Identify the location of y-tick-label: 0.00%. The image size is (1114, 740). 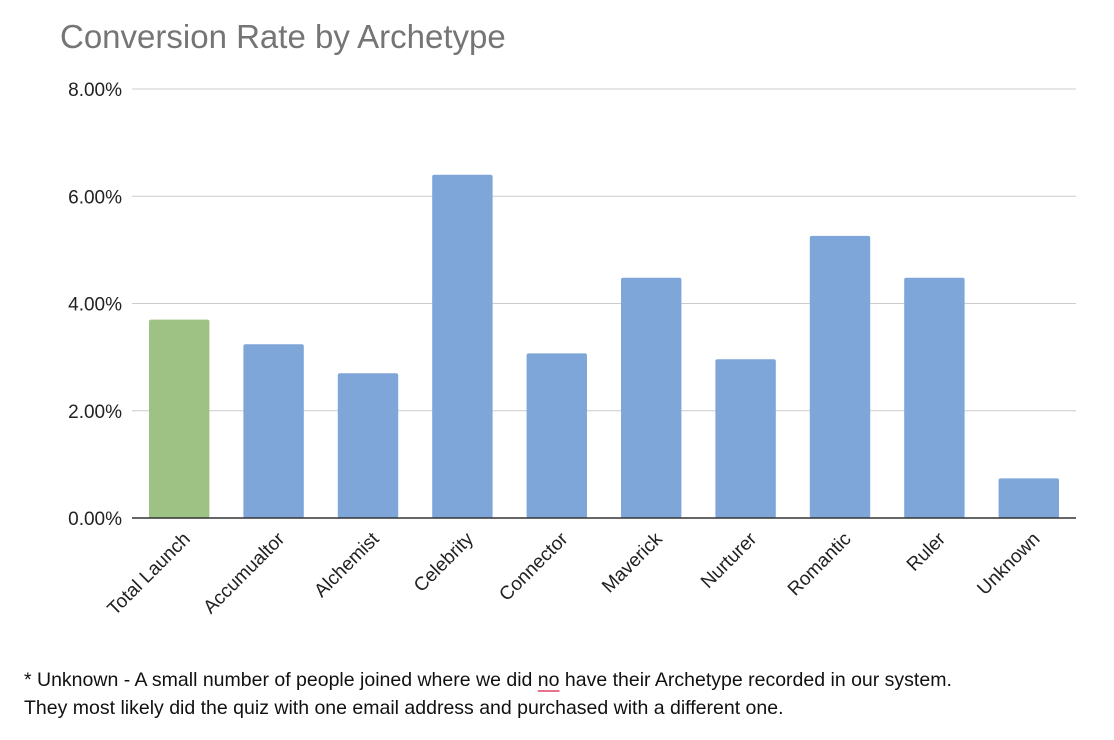
(95, 519).